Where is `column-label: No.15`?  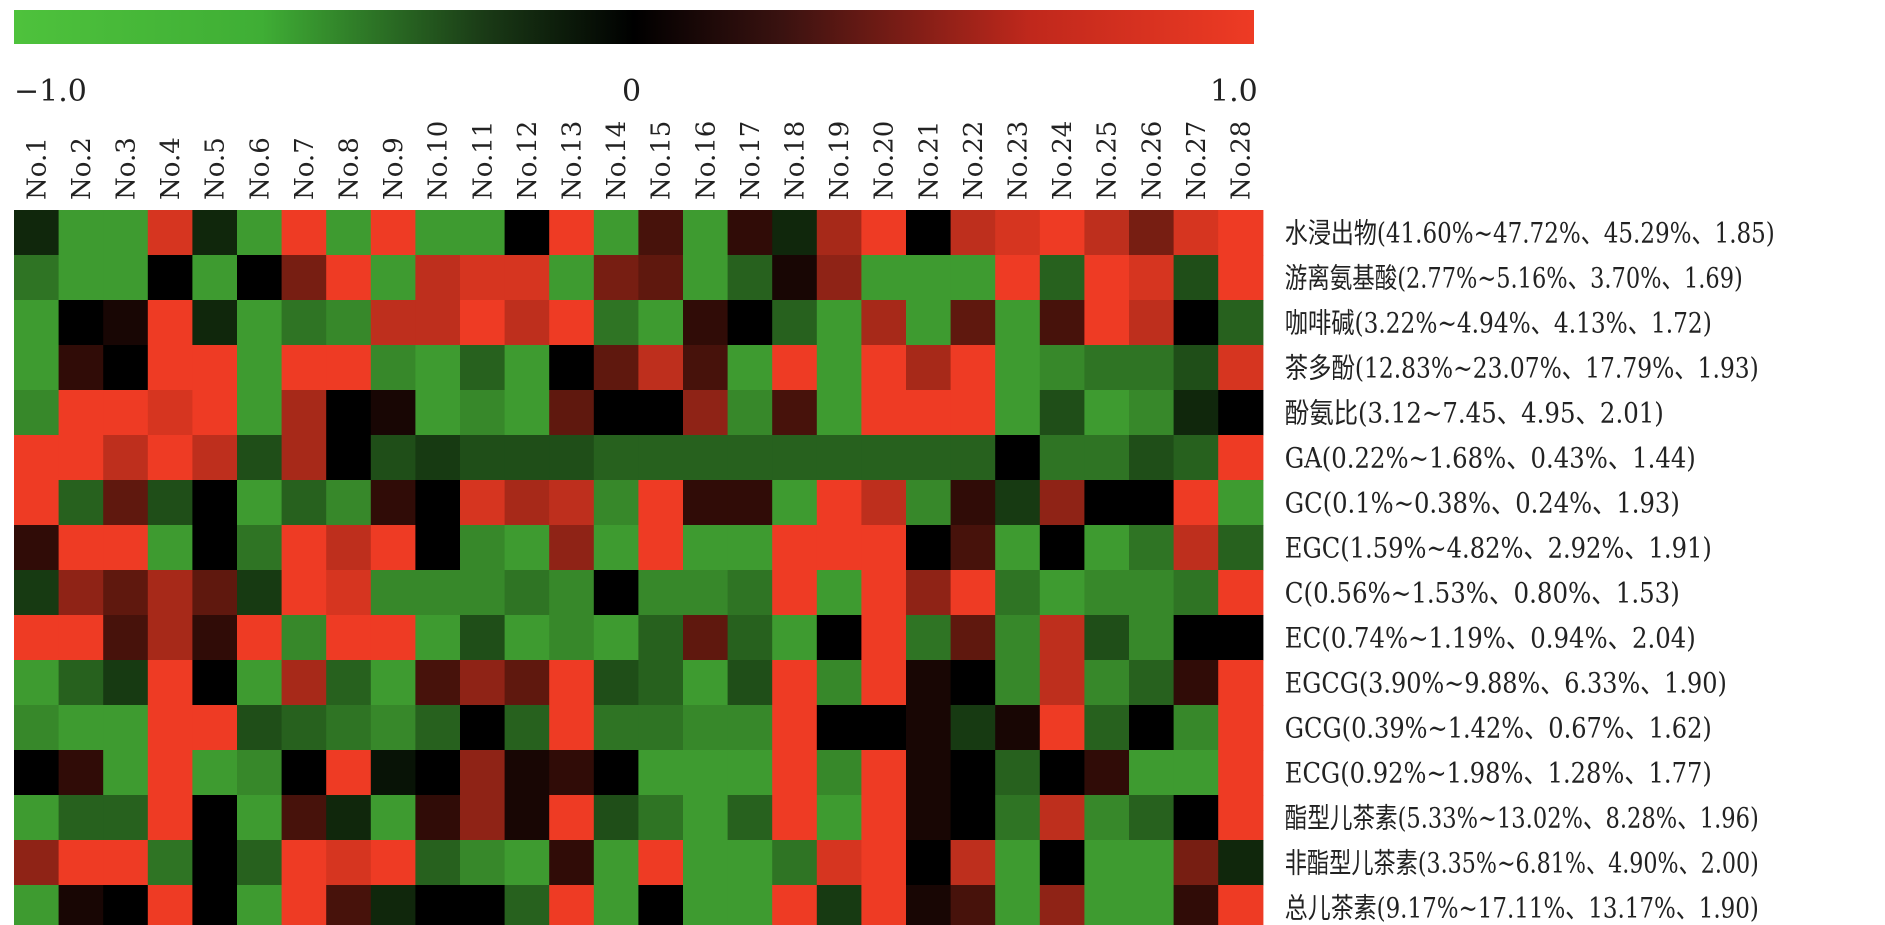 column-label: No.15 is located at coordinates (662, 160).